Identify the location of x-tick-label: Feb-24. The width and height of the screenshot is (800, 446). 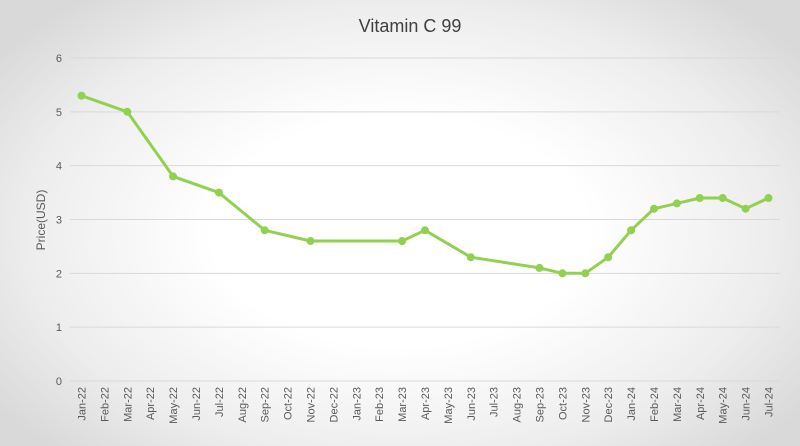
(655, 404).